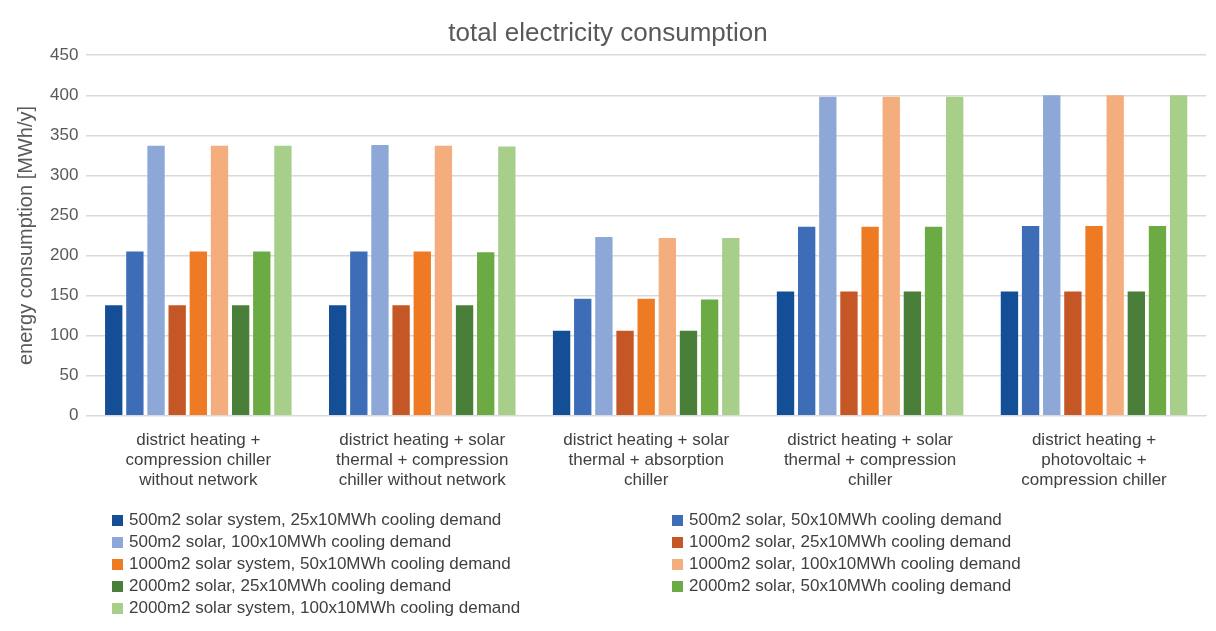 This screenshot has width=1216, height=631. I want to click on y-tick-label: 0, so click(73, 415).